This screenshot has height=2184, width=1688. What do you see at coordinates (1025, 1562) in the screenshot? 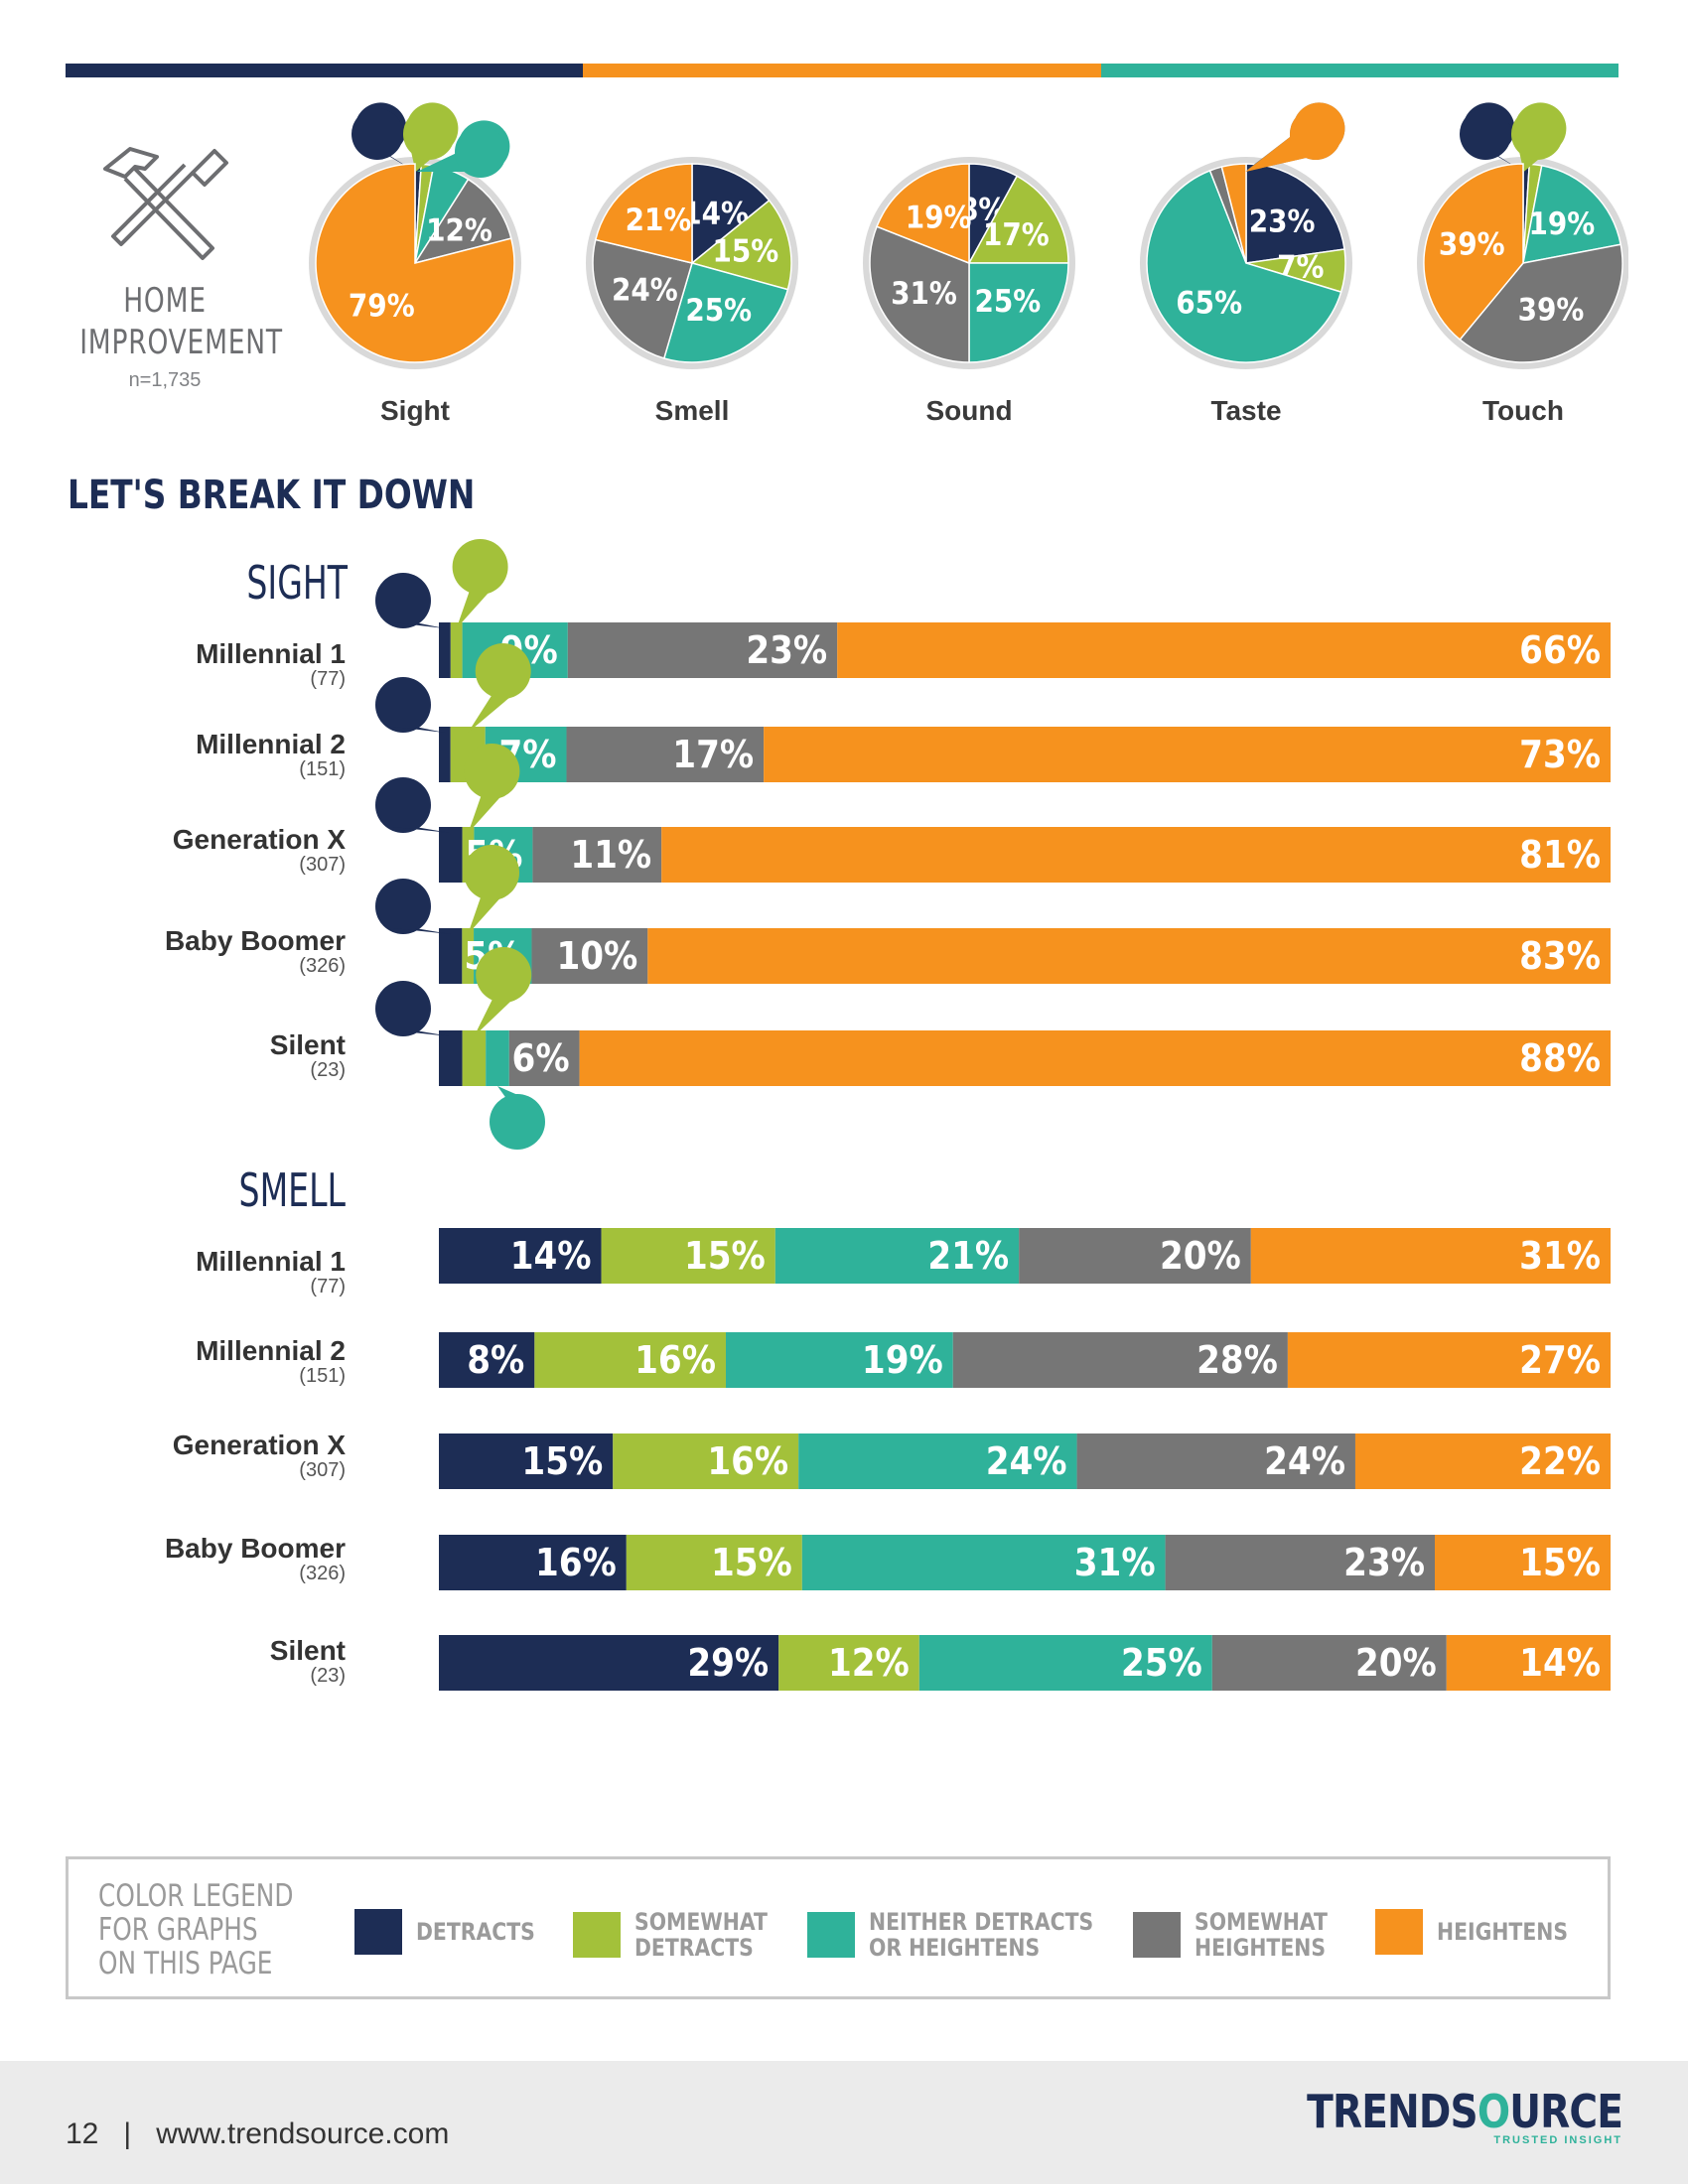
I see `smell-bar-row: 16% 15% 31% 23% 15%` at bounding box center [1025, 1562].